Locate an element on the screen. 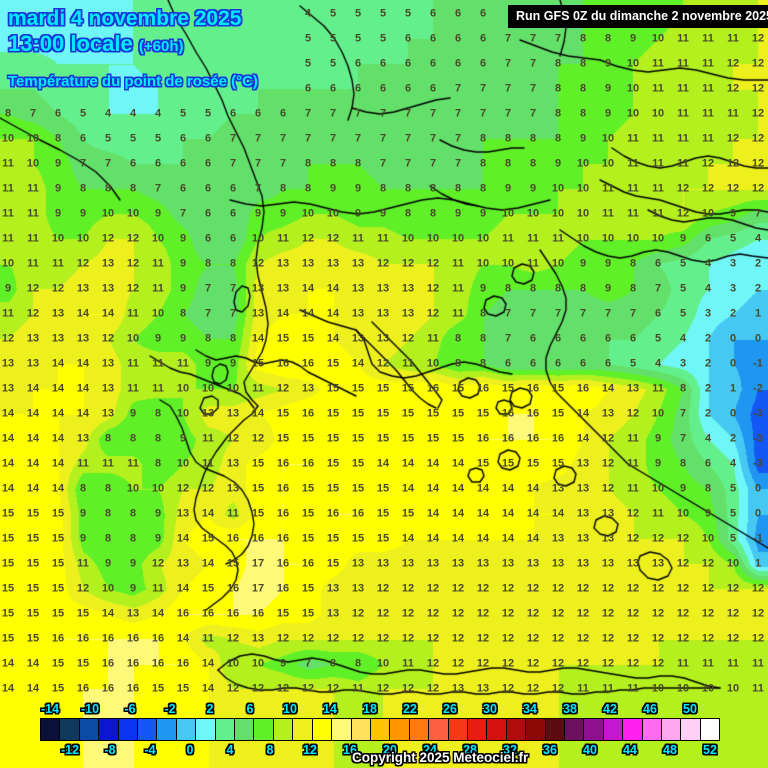  forecast-date-label: mardi 4 novembre 2025 is located at coordinates (125, 18).